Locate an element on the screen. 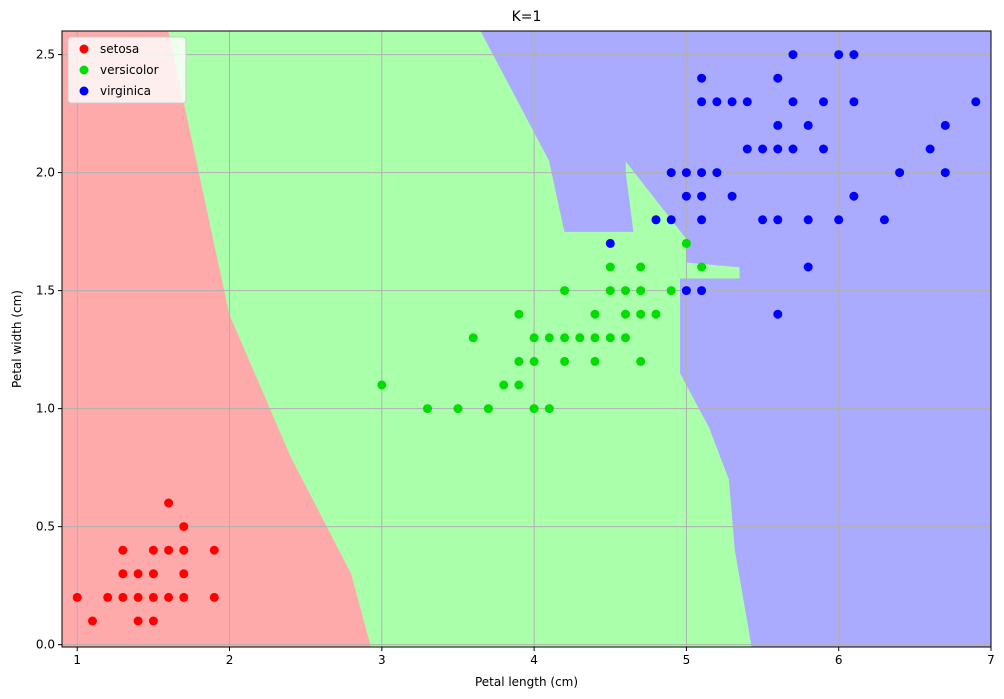  x-tick-label: 5 is located at coordinates (687, 660).